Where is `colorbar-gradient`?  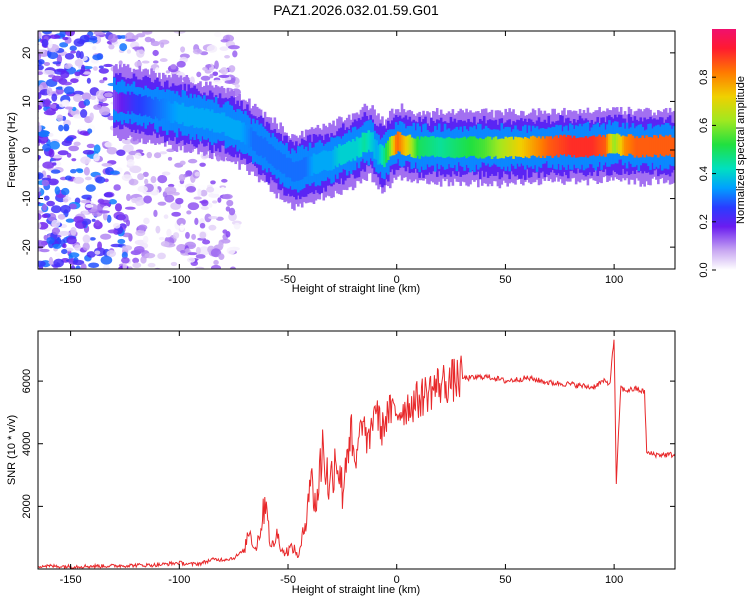
colorbar-gradient is located at coordinates (724, 149).